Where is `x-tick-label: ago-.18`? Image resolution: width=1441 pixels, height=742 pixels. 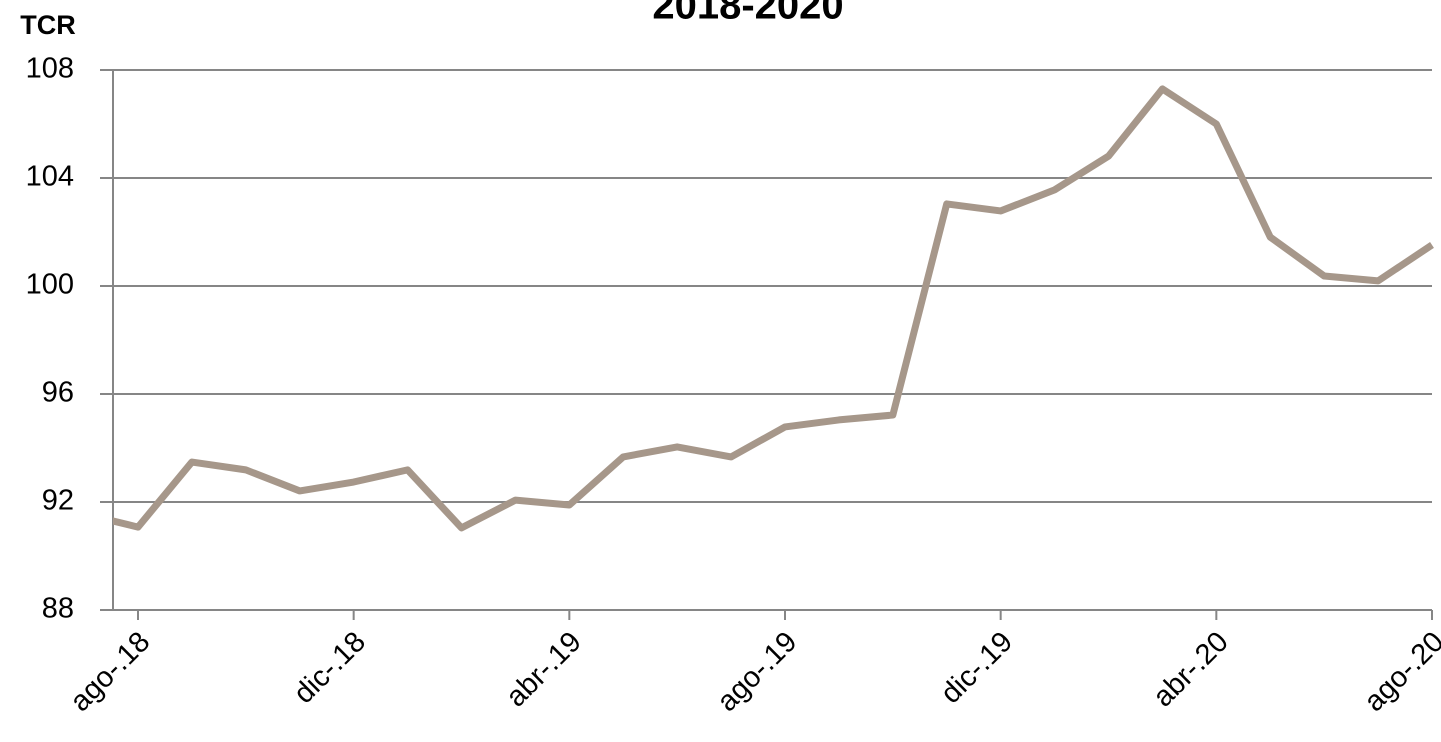
x-tick-label: ago-.18 is located at coordinates (110, 672).